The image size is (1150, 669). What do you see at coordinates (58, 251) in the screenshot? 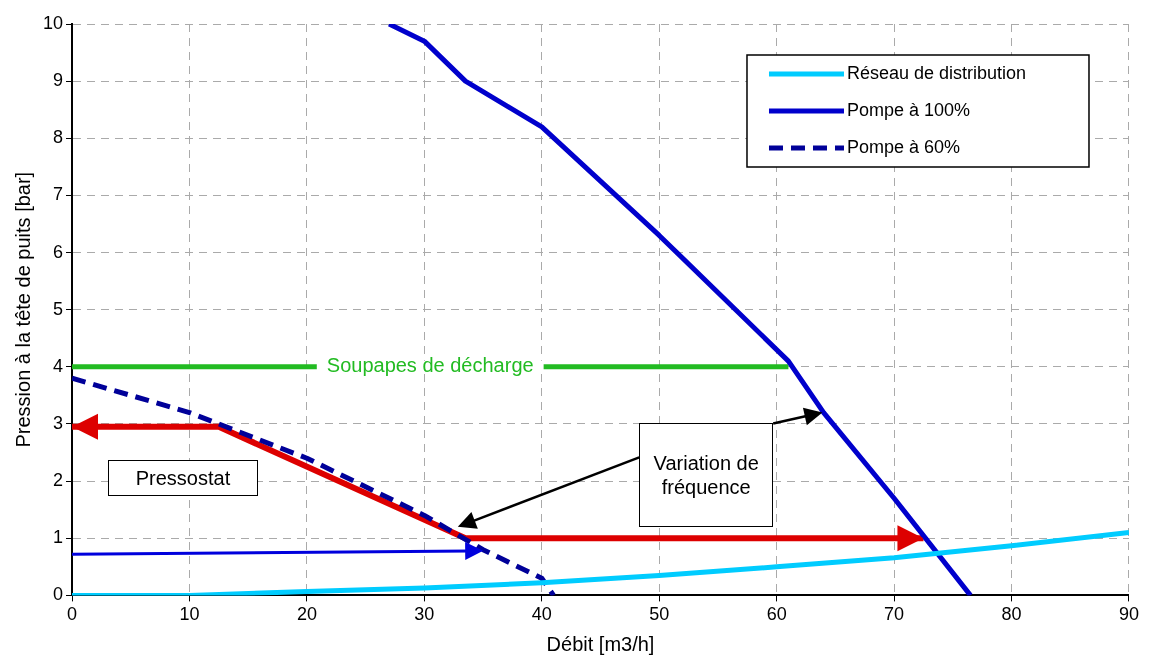
I see `y-tick-label: 6` at bounding box center [58, 251].